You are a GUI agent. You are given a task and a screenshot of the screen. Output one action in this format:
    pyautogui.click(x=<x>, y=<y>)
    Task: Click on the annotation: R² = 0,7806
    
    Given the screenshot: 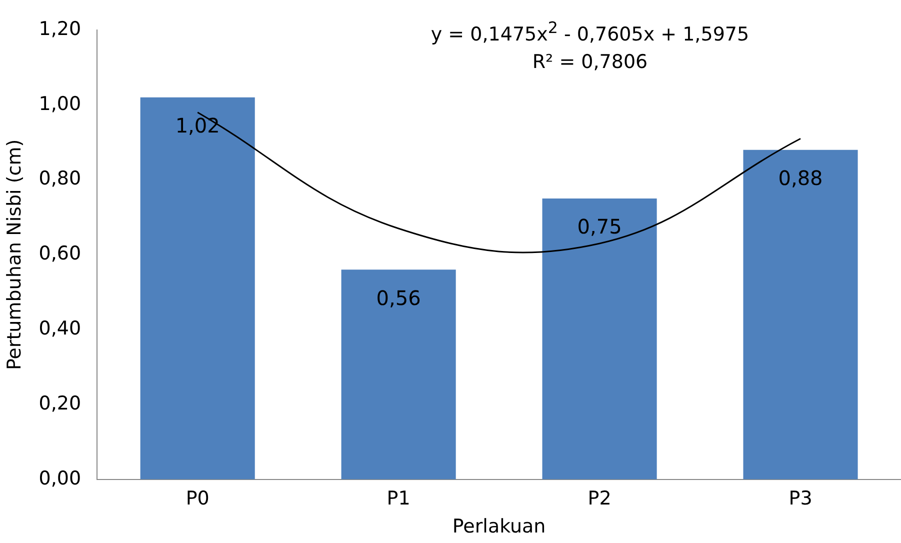 What is the action you would take?
    pyautogui.click(x=590, y=63)
    